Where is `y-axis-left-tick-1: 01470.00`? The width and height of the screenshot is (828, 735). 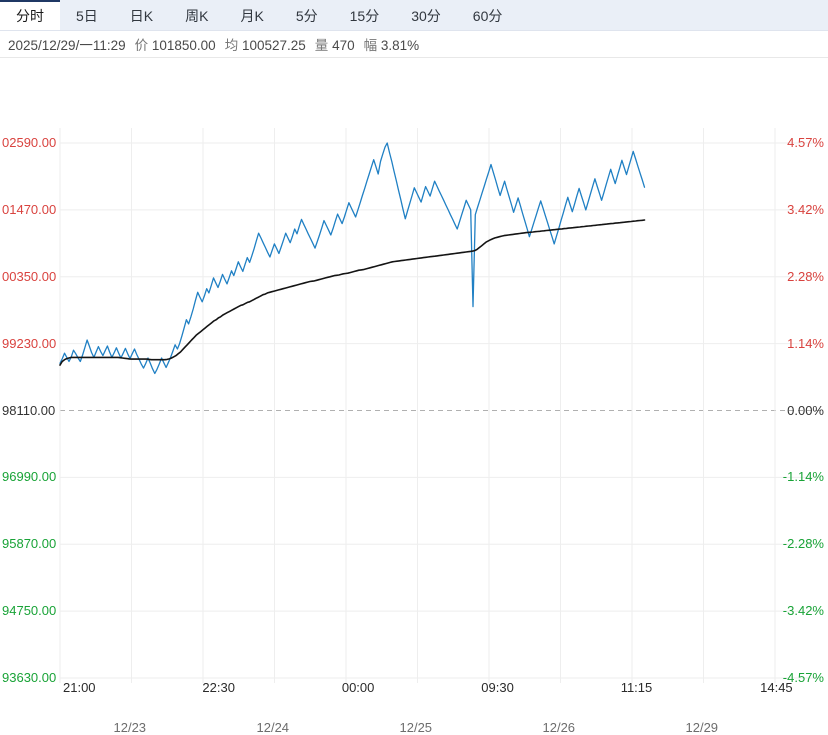
y-axis-left-tick-1: 01470.00 is located at coordinates (29, 209).